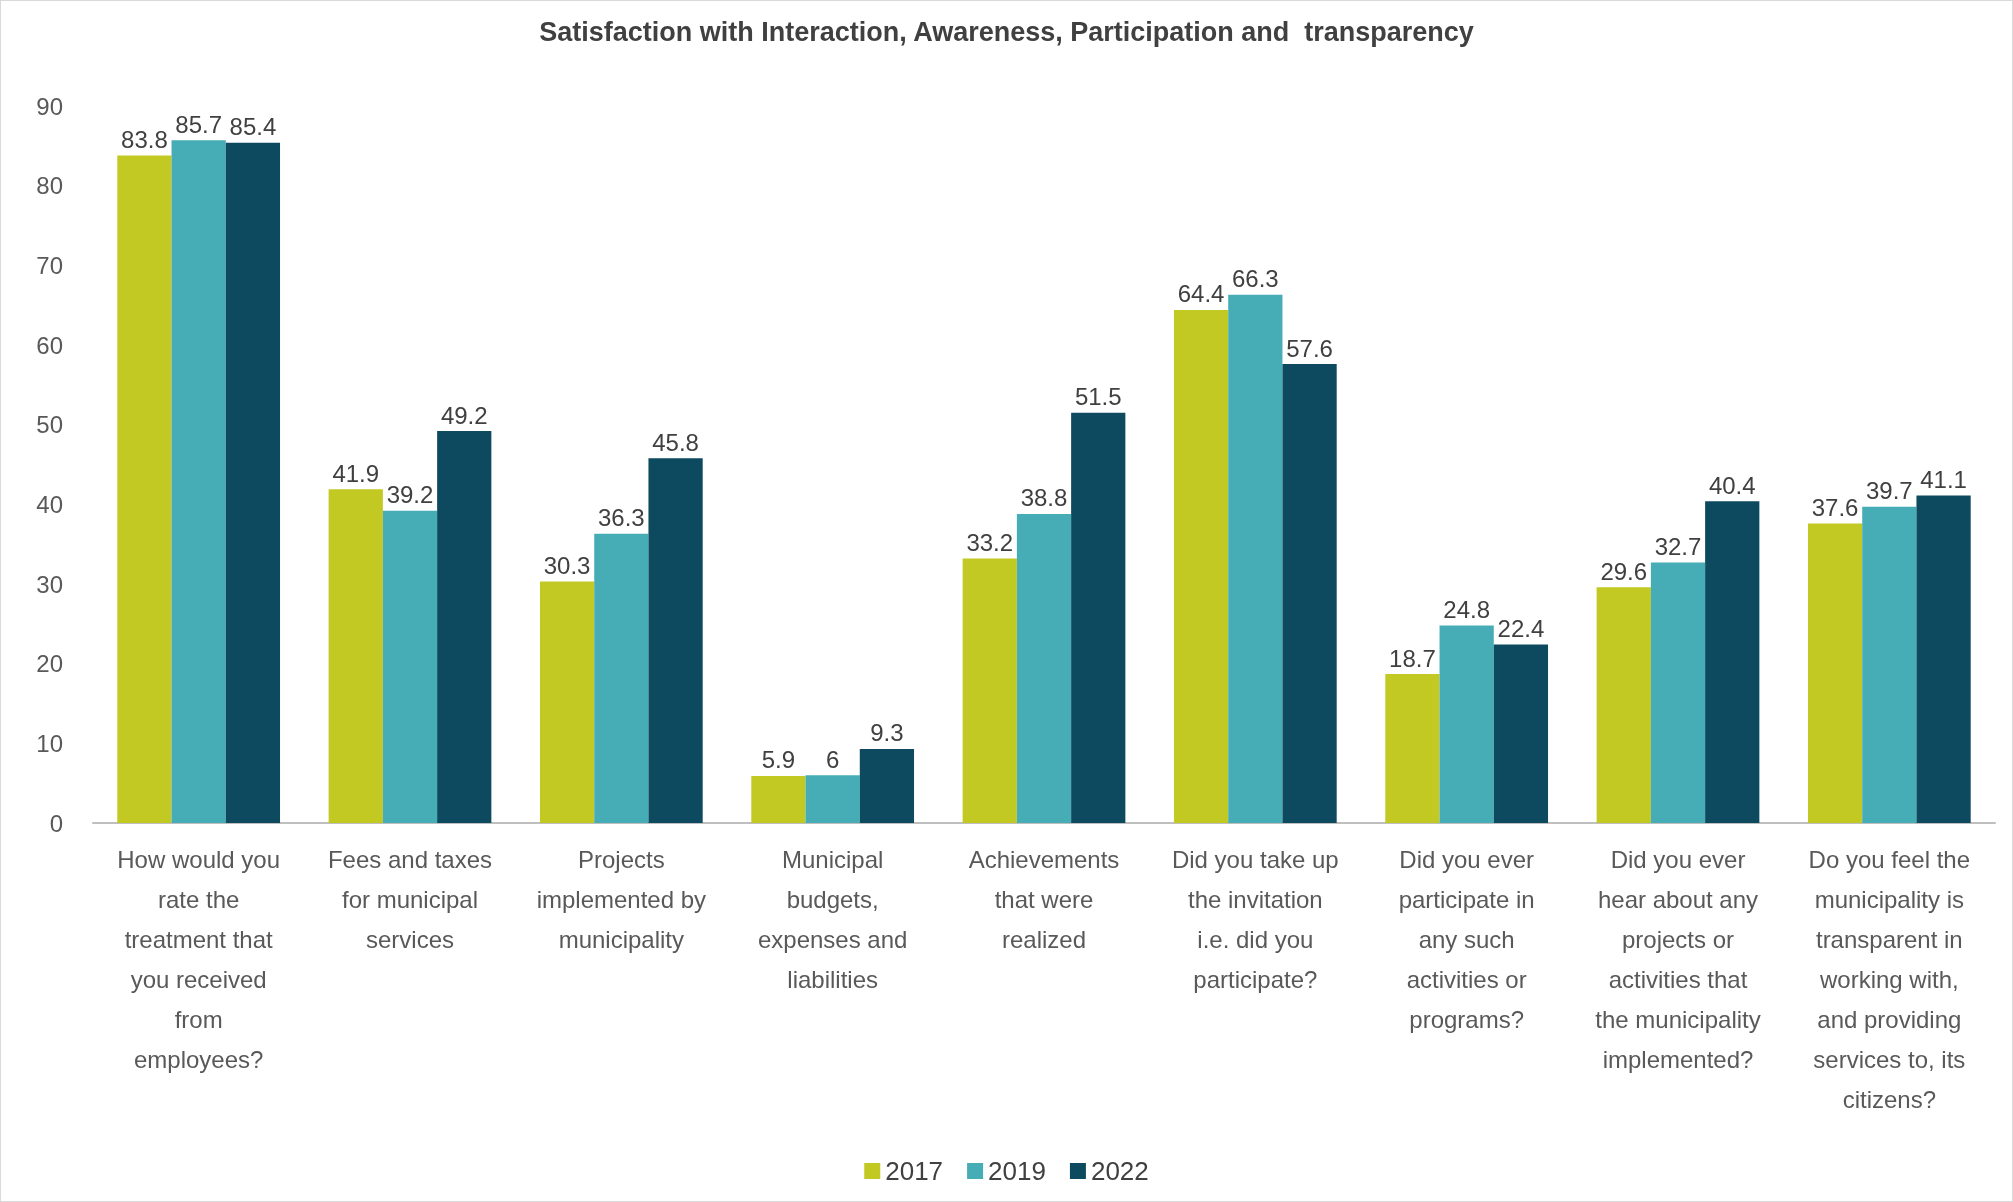  What do you see at coordinates (253, 127) in the screenshot?
I see `data-label: 85.4` at bounding box center [253, 127].